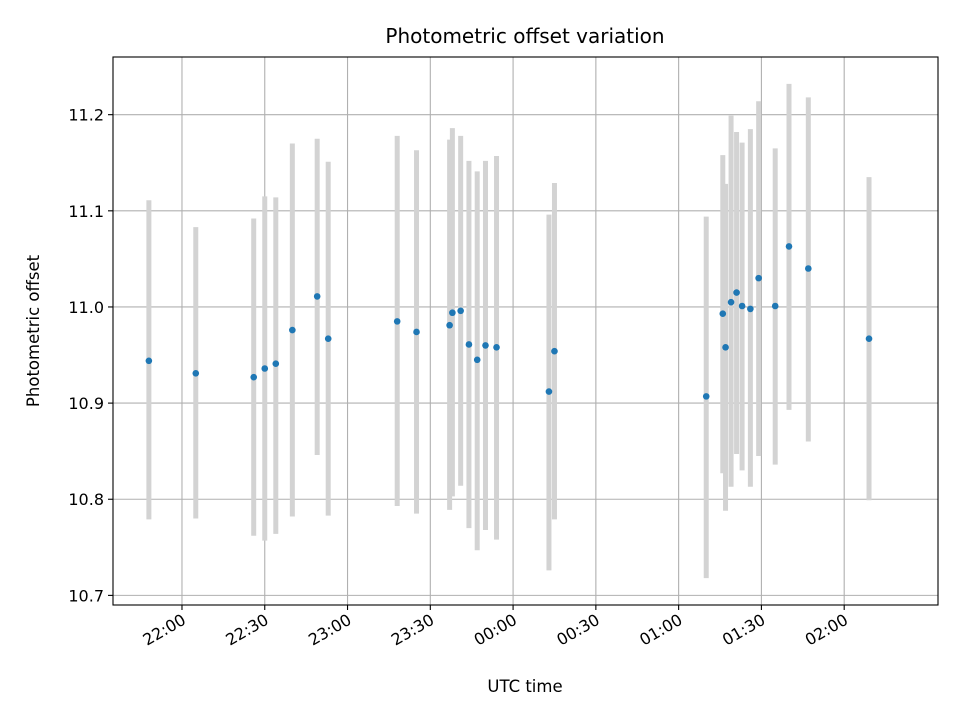  I want to click on y-tick-label: 10.8, so click(86, 499).